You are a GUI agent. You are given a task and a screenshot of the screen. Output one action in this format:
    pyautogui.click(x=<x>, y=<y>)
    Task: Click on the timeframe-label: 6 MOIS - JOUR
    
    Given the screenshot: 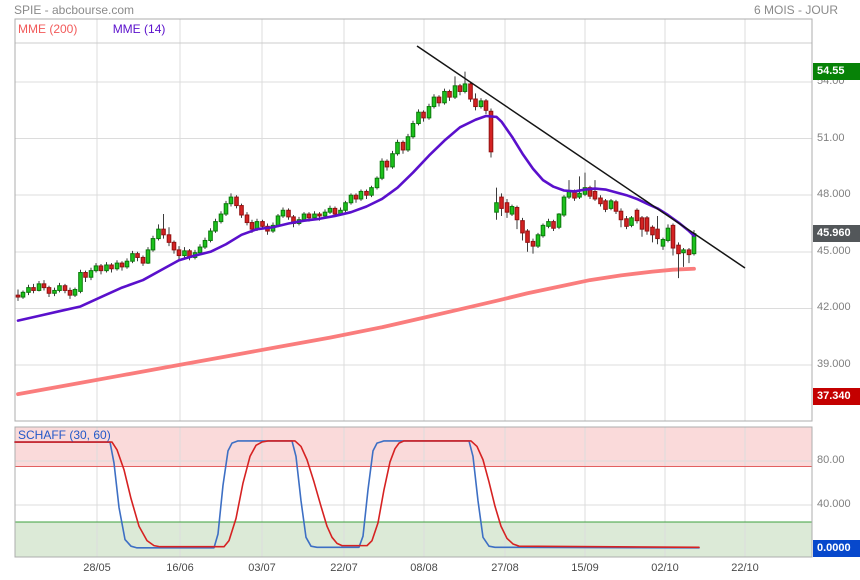 What is the action you would take?
    pyautogui.click(x=795, y=10)
    